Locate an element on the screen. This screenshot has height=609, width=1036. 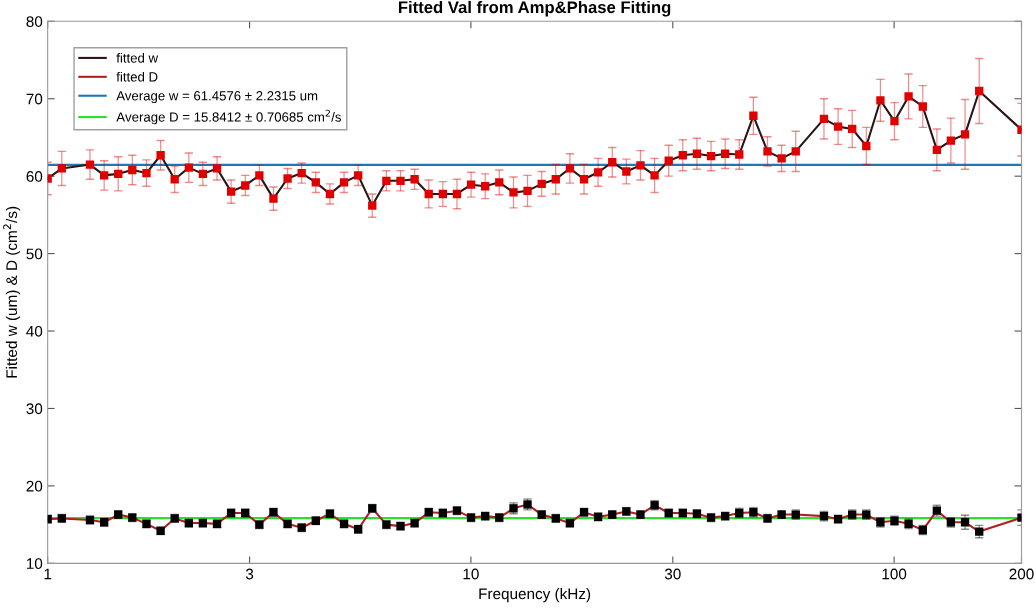
y-tick-label: 40 is located at coordinates (34, 331).